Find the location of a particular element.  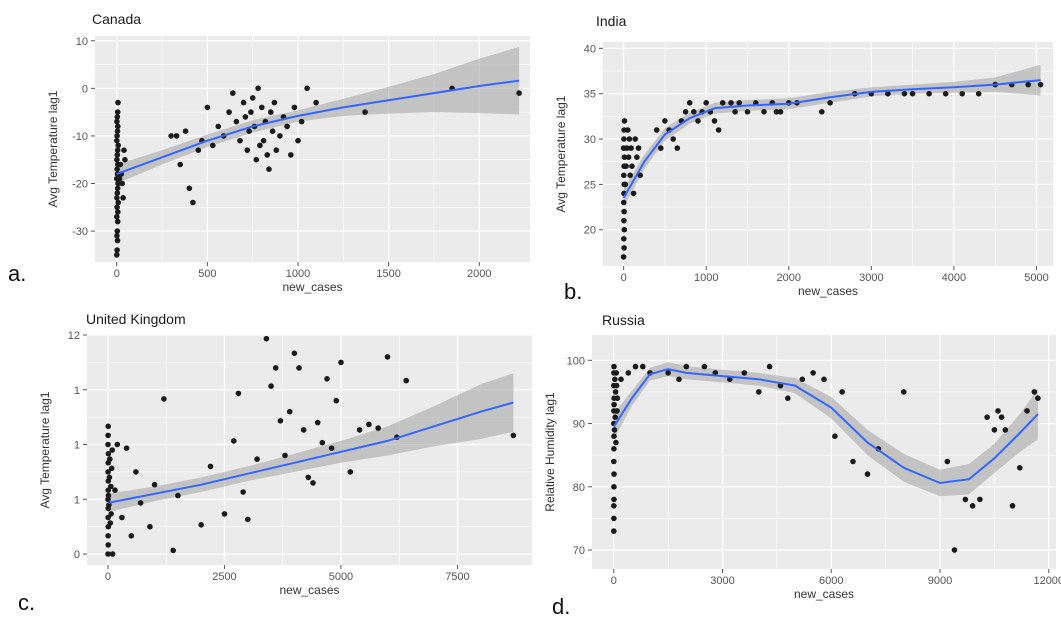

x-tick-label: 2000 is located at coordinates (479, 274).